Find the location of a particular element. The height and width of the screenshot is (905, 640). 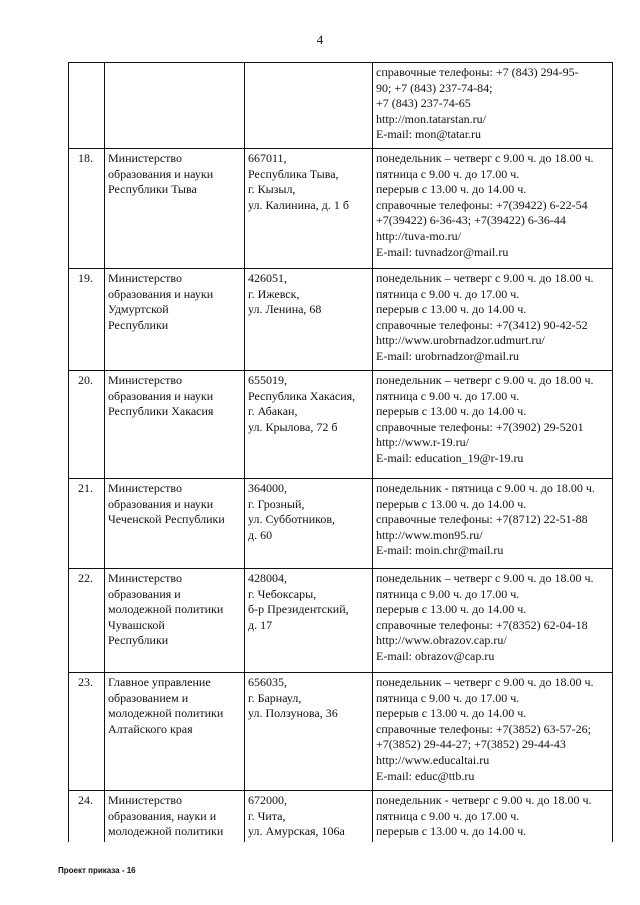

address-line: 667011, is located at coordinates (267, 158).